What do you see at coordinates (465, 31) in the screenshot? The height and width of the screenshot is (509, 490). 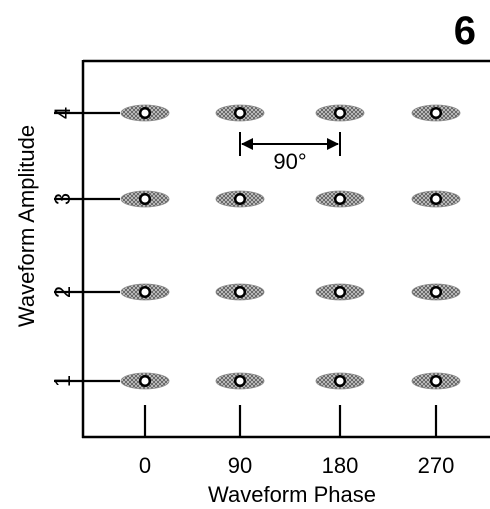 I see `panel-label: 6` at bounding box center [465, 31].